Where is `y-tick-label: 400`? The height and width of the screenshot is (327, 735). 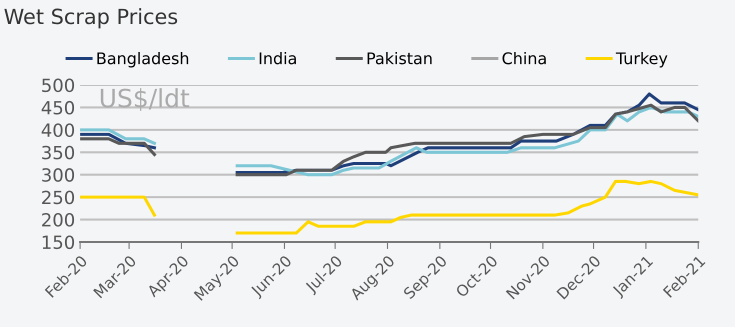
y-tick-label: 400 is located at coordinates (58, 130).